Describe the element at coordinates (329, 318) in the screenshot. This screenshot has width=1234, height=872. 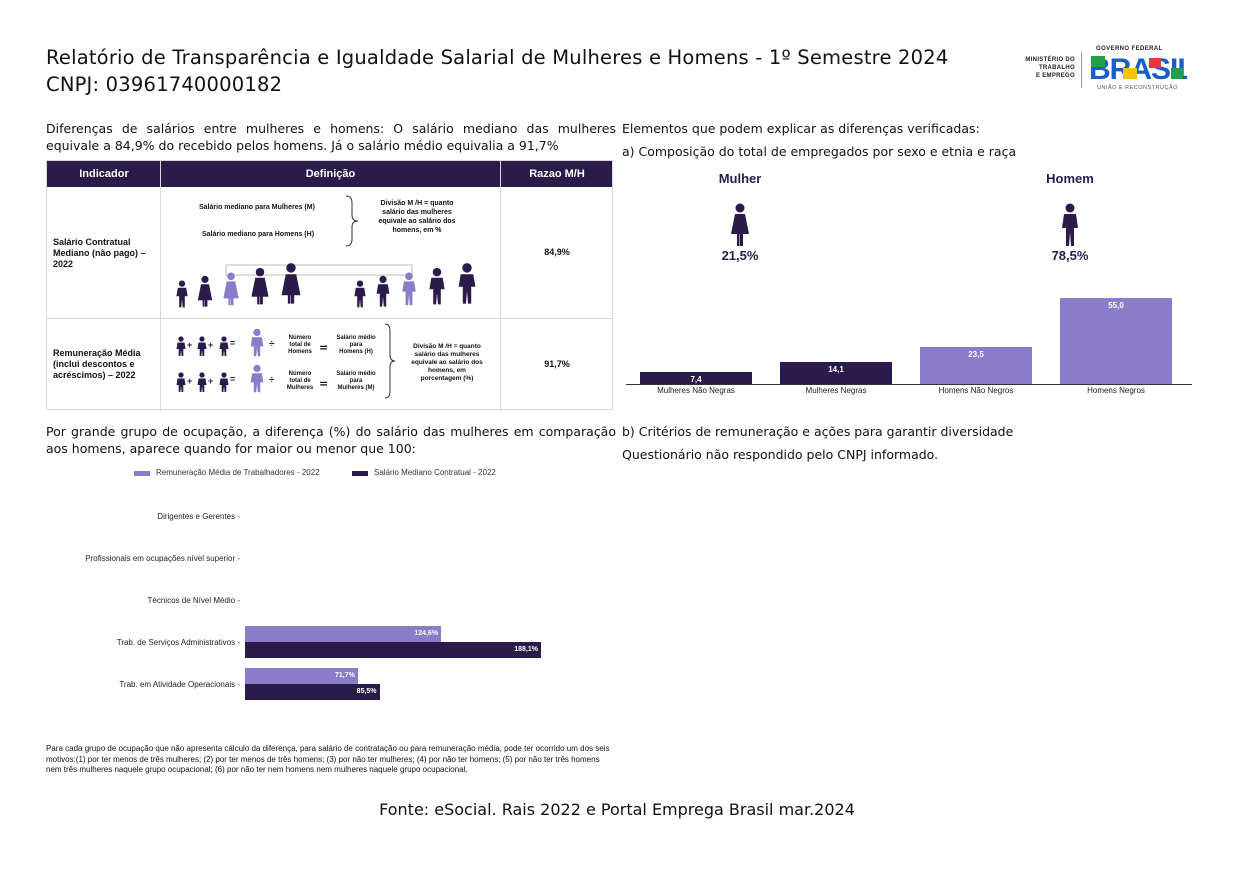
I see `row-divider` at that location.